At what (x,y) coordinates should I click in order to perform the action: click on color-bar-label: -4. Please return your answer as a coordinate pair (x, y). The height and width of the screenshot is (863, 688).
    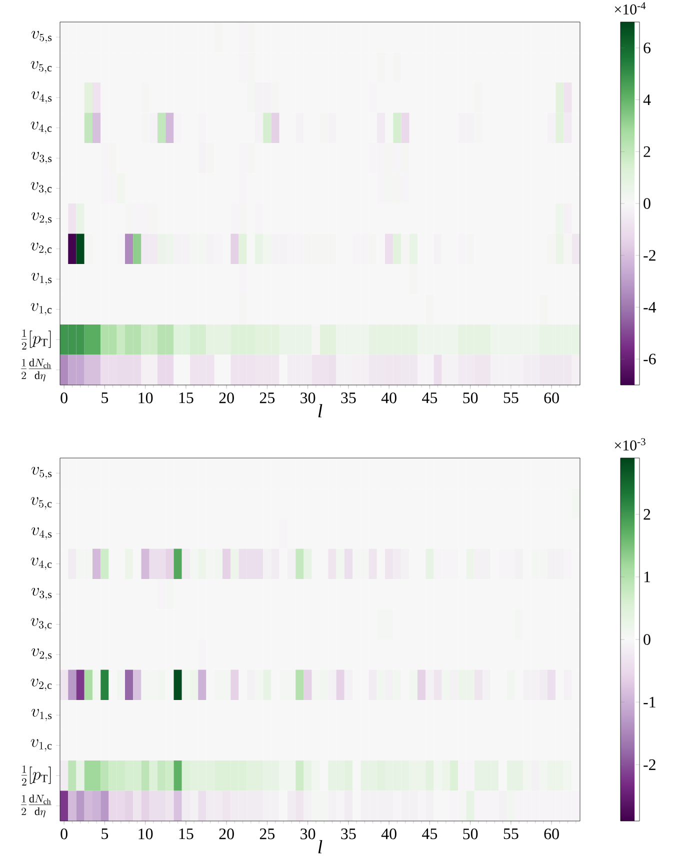
    Looking at the image, I should click on (650, 307).